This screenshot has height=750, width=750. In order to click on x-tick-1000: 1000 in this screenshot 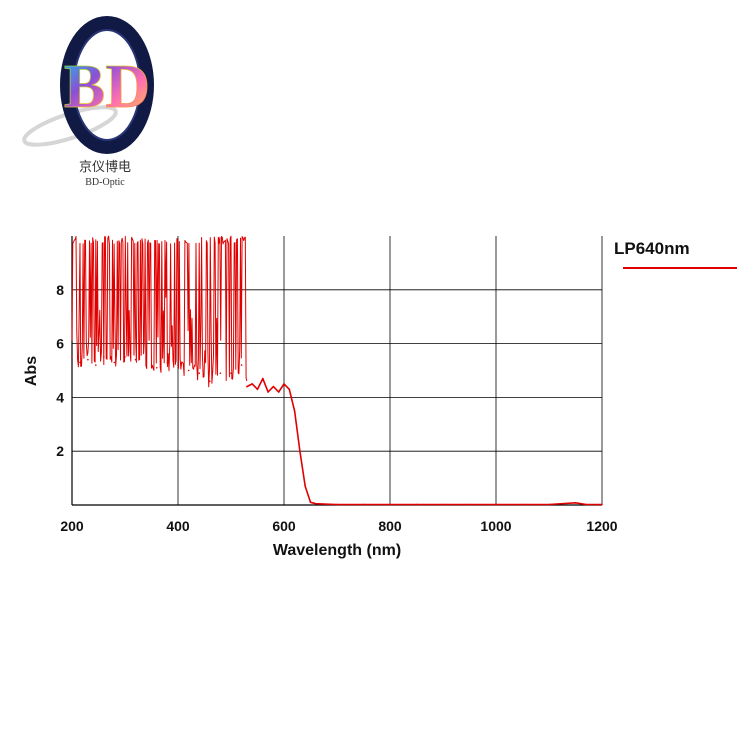, I will do `click(495, 526)`.